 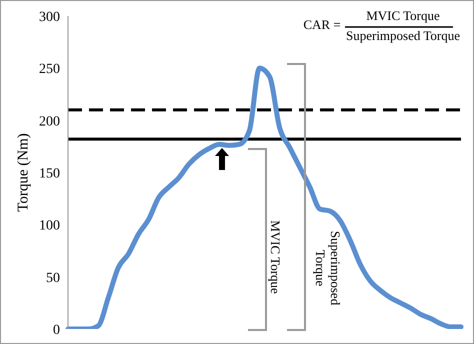 What do you see at coordinates (49, 226) in the screenshot?
I see `y-tick-label: 100` at bounding box center [49, 226].